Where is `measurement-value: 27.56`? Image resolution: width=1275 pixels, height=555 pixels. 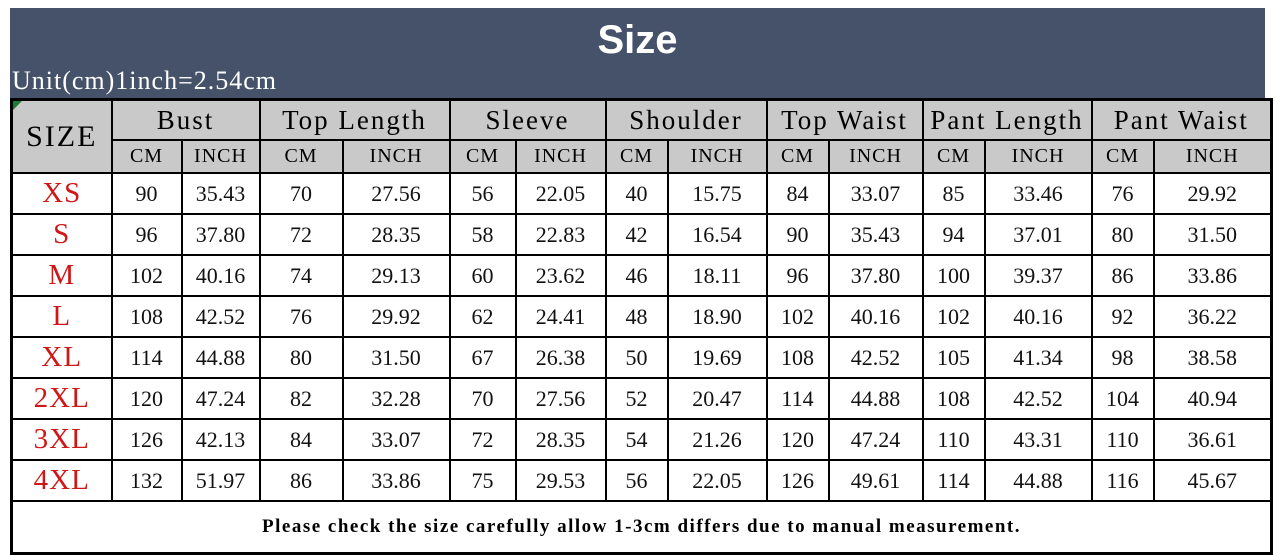 measurement-value: 27.56 is located at coordinates (396, 193).